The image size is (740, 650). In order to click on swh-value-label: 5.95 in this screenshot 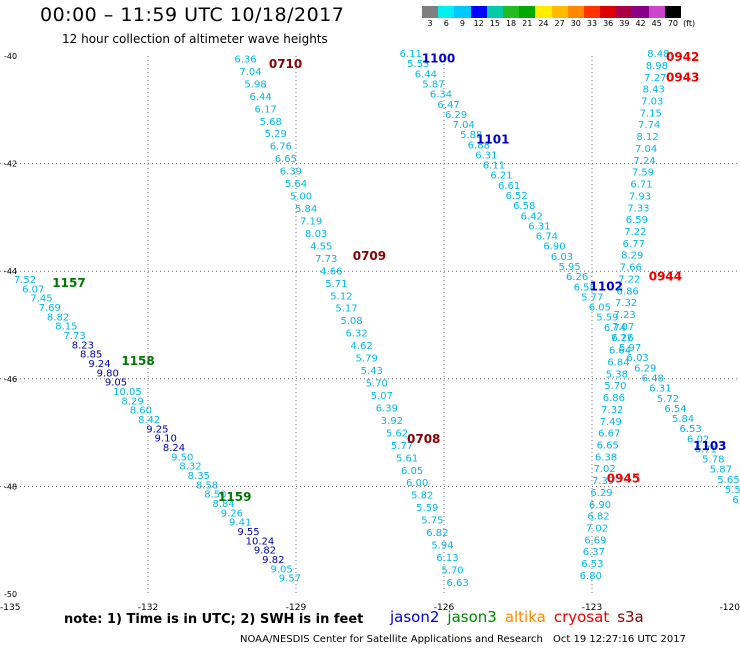, I will do `click(569, 267)`.